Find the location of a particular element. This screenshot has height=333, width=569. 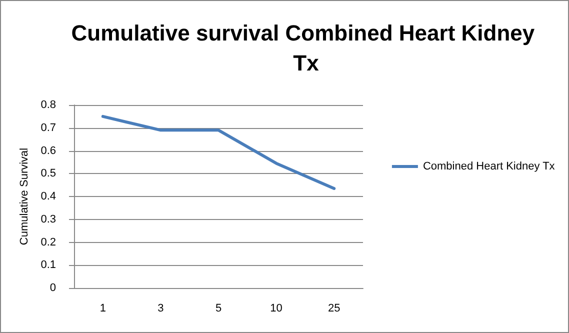

y-tick-label: 0.6 is located at coordinates (48, 150).